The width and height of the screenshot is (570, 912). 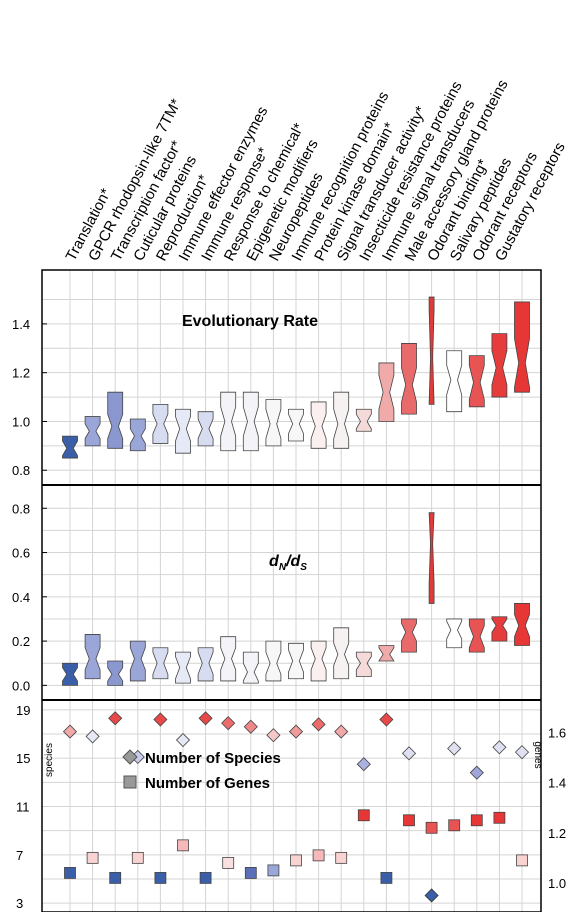 What do you see at coordinates (250, 321) in the screenshot?
I see `panel-title-evolutionary-rate: Evolutionary Rate` at bounding box center [250, 321].